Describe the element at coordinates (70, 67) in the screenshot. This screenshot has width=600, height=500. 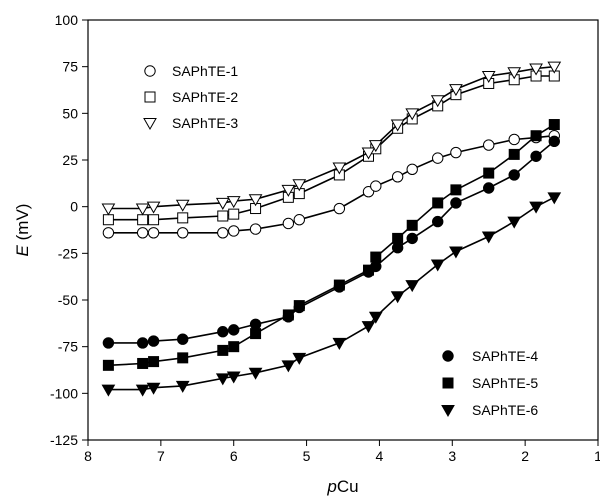
I see `y-tick-label: 75` at that location.